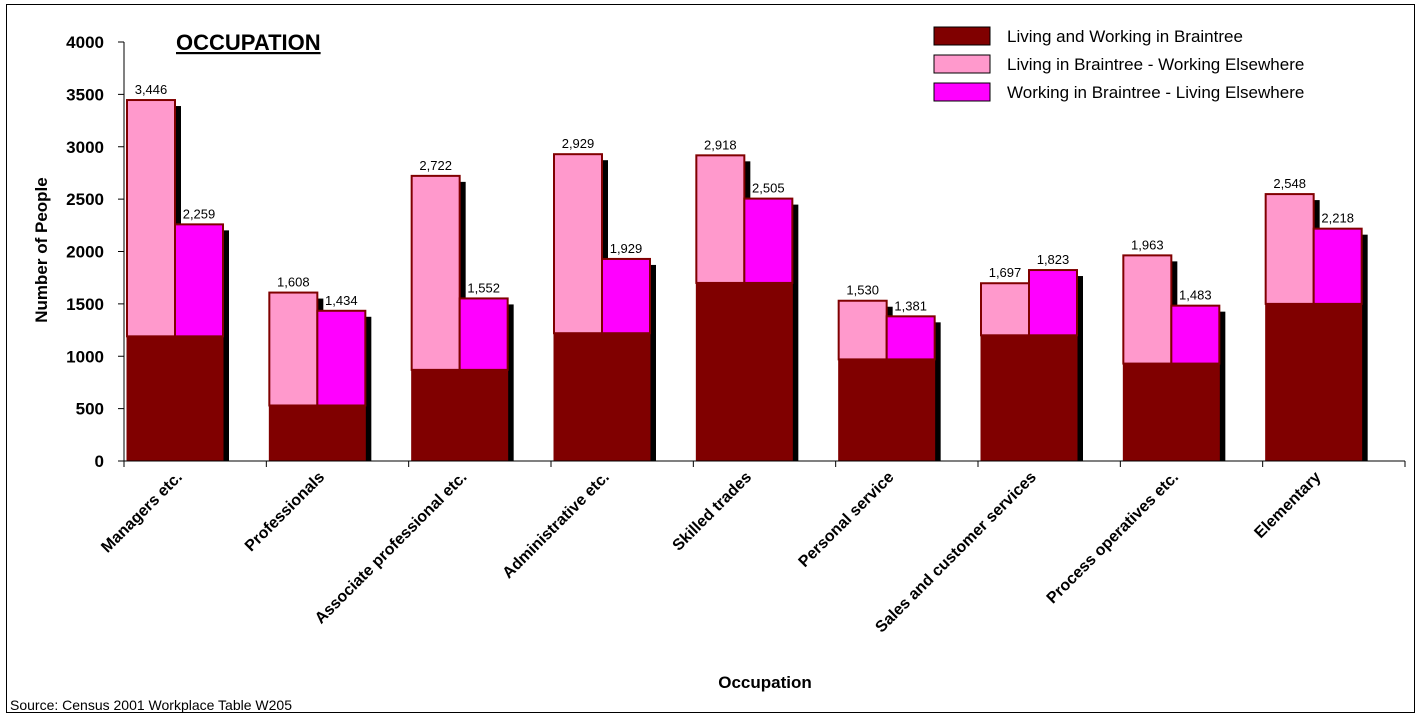  What do you see at coordinates (248, 42) in the screenshot?
I see `chart-title: OCCUPATION` at bounding box center [248, 42].